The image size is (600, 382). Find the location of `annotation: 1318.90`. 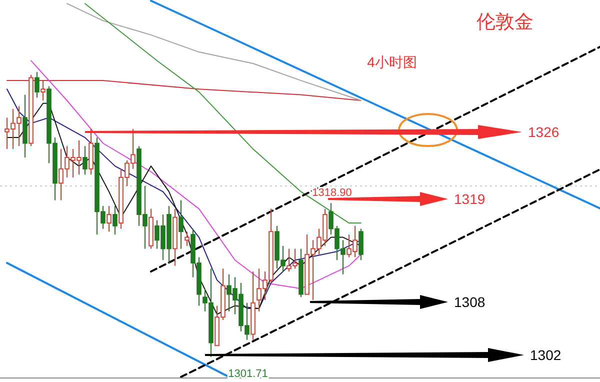

annotation: 1318.90 is located at coordinates (332, 193).